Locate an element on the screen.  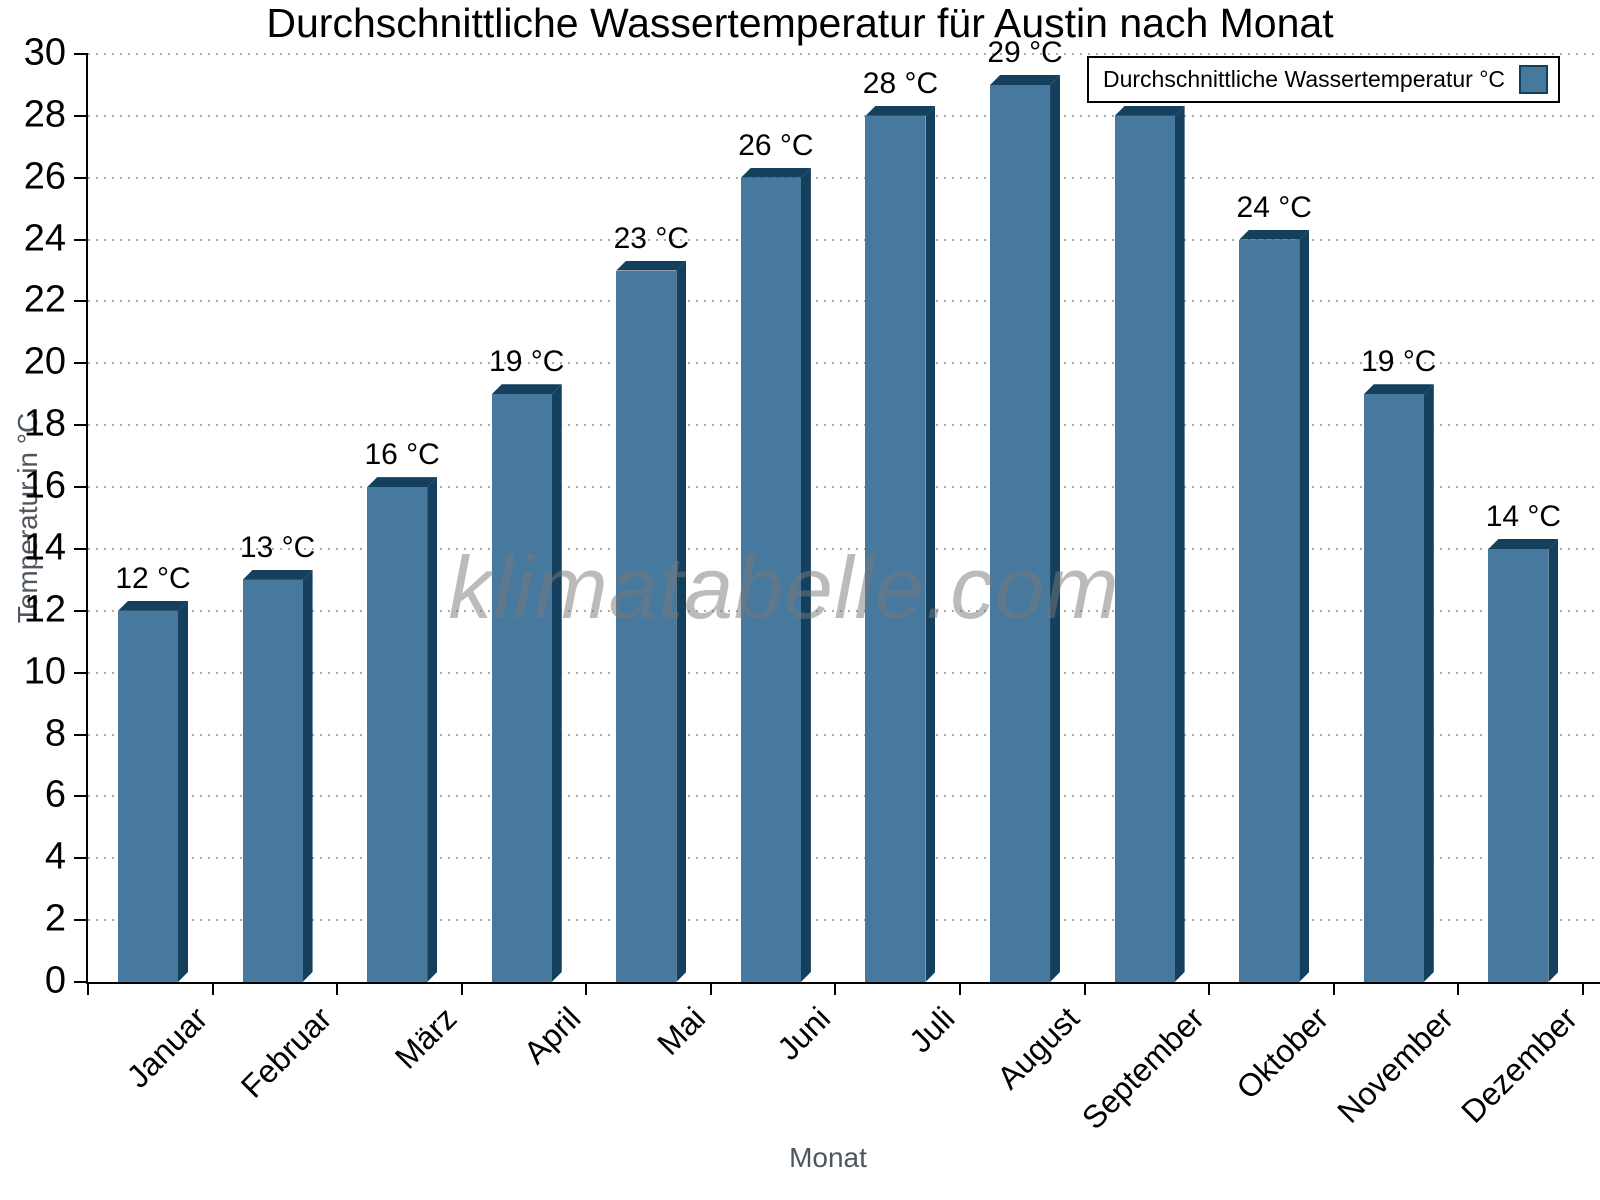
watermark: klimatabelle.com is located at coordinates (784, 587).